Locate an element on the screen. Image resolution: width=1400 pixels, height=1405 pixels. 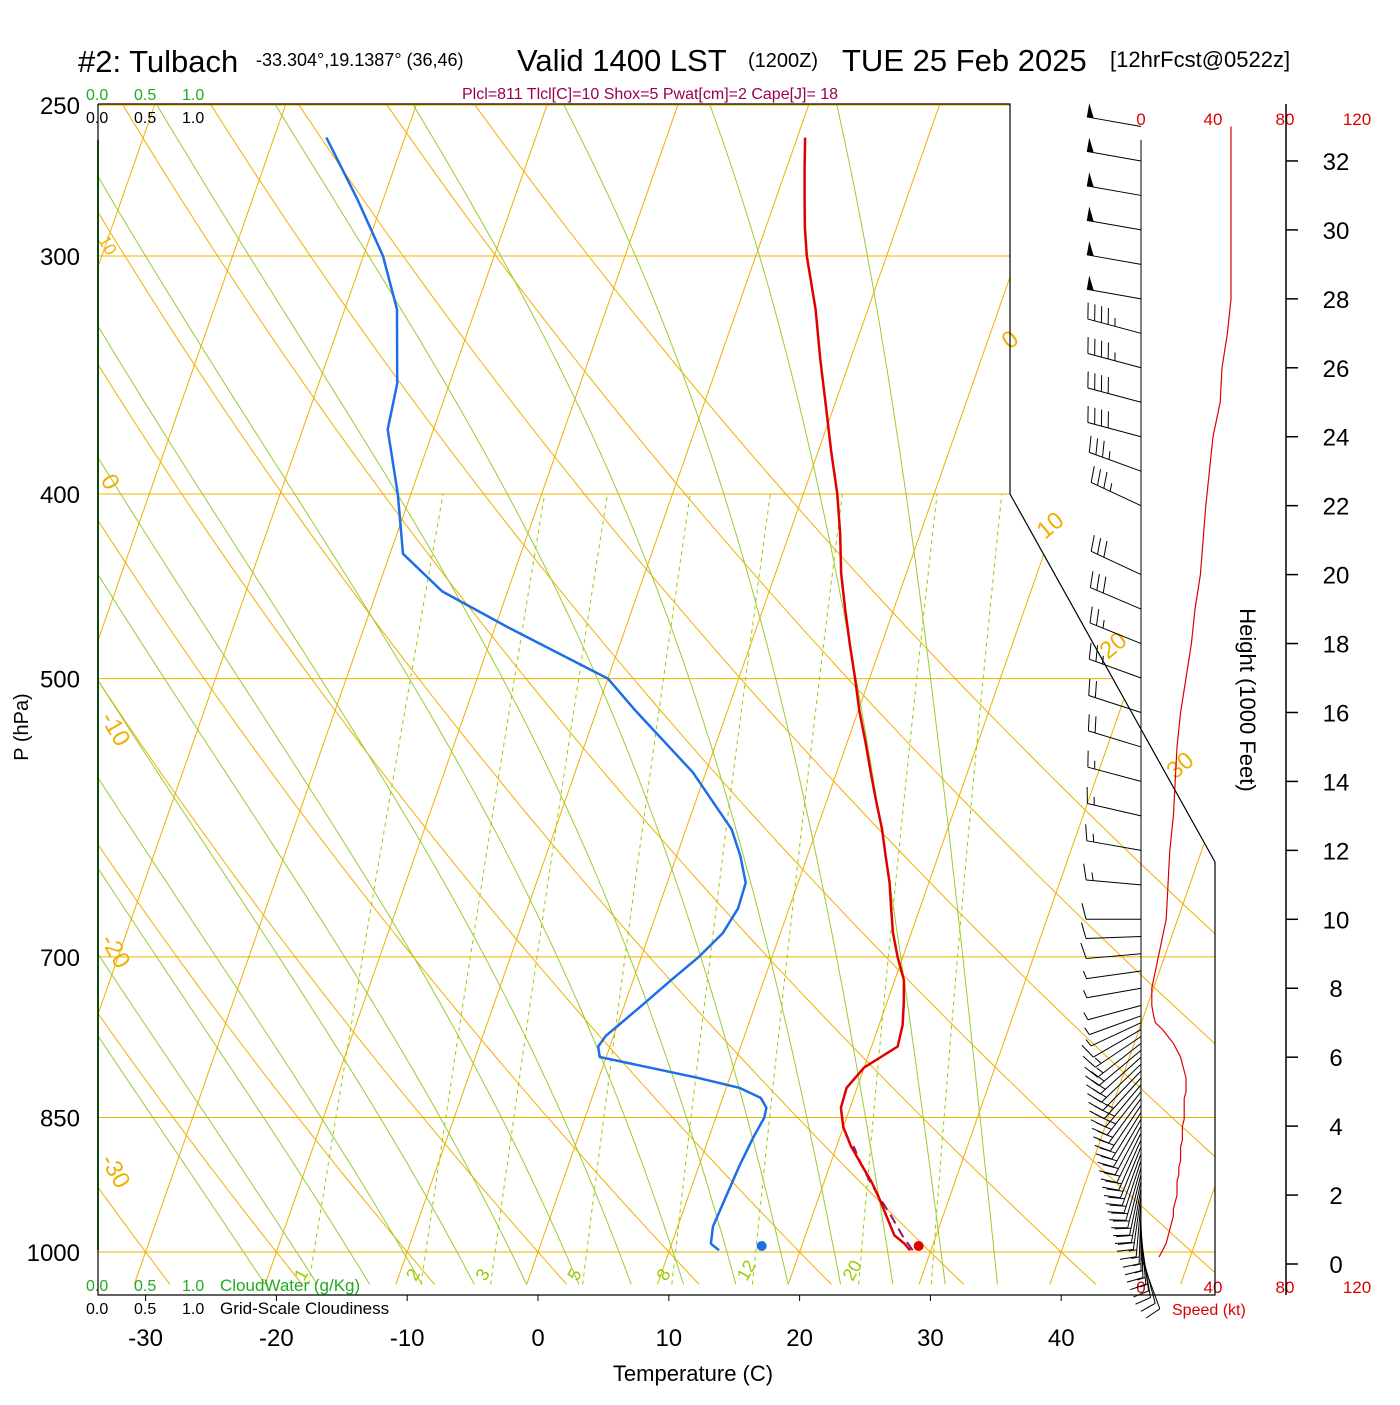
cloud-water-tick-top: 0.5 is located at coordinates (145, 95).